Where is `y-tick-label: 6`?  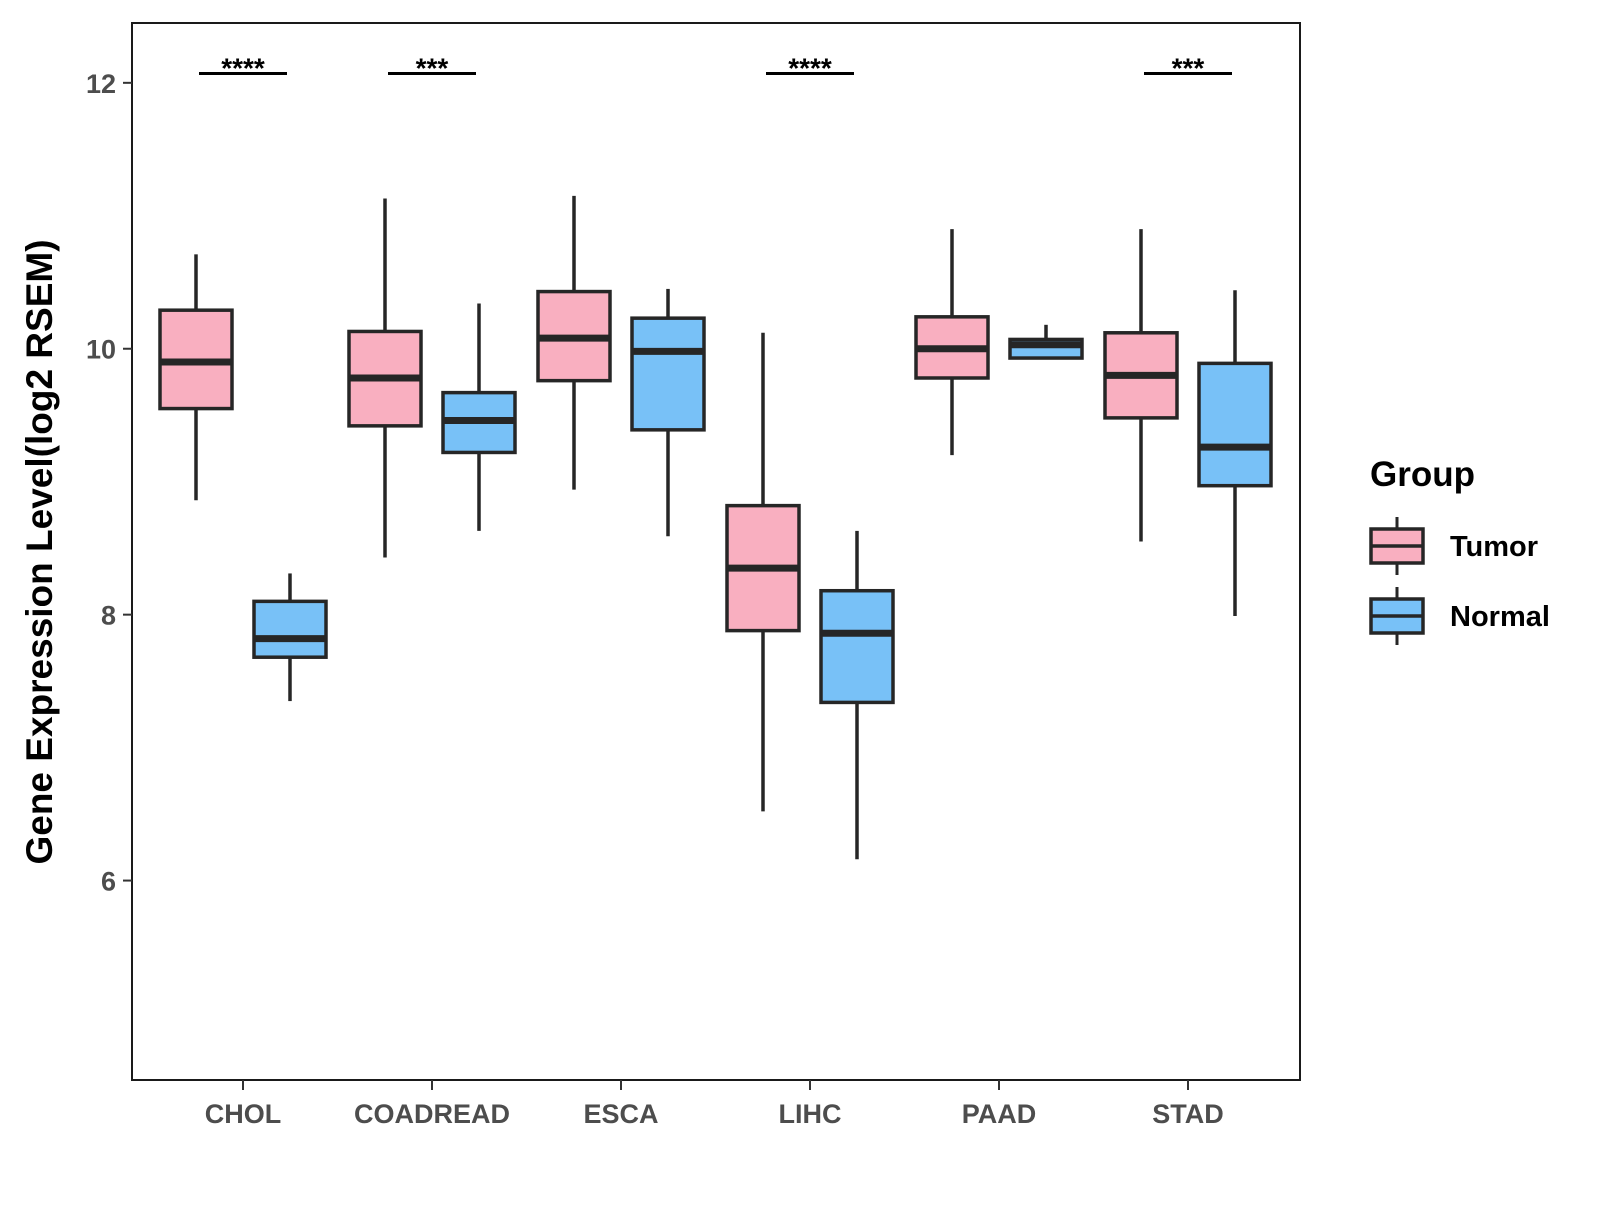
y-tick-label: 6 is located at coordinates (108, 882).